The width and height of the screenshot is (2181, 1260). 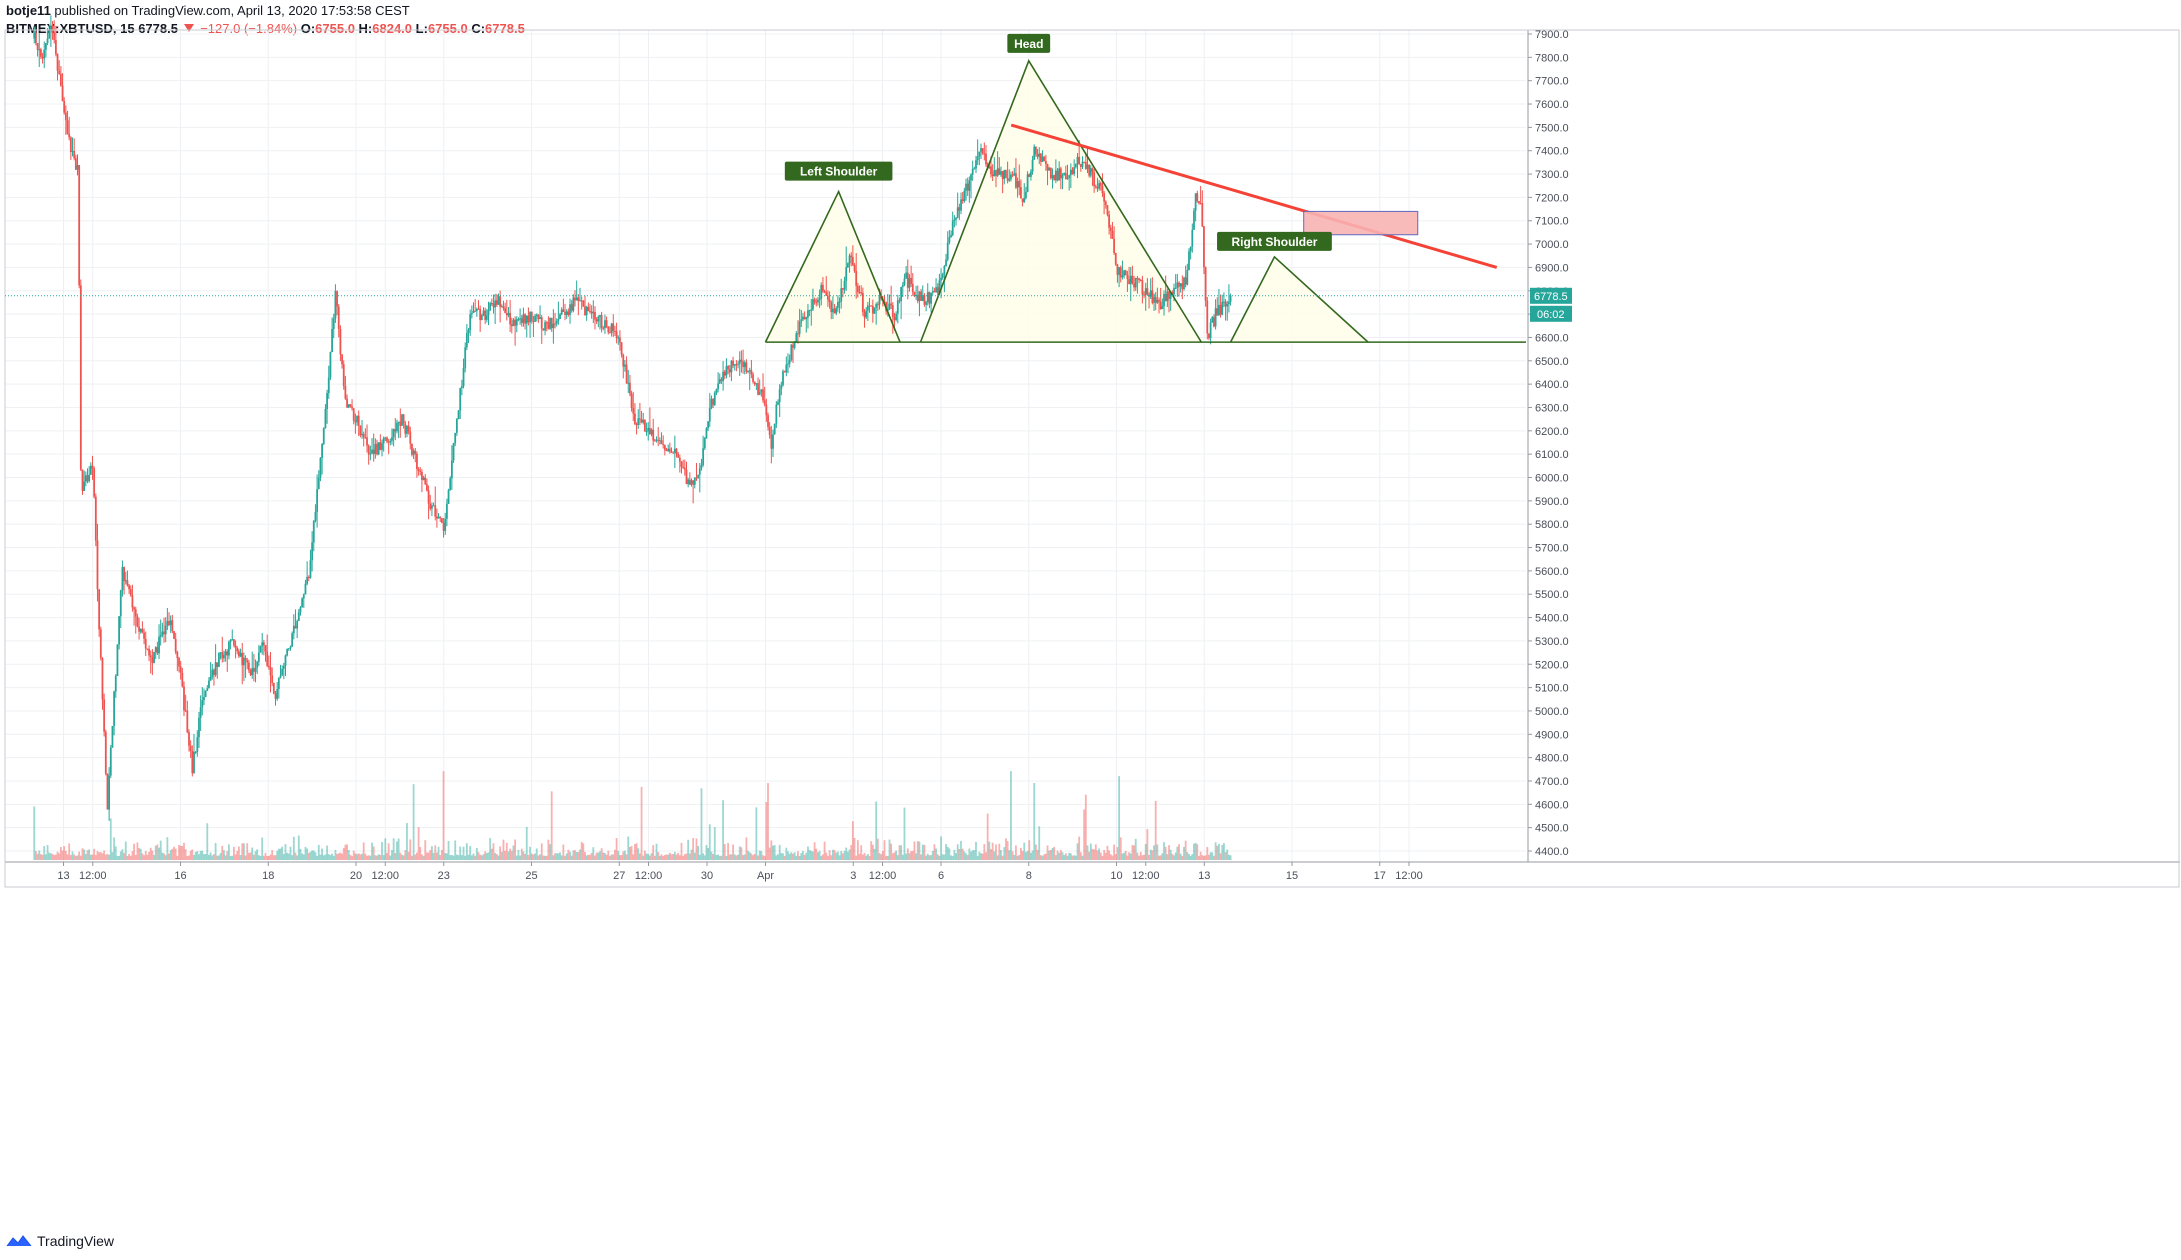 What do you see at coordinates (833, 267) in the screenshot?
I see `pattern-triangle-fill` at bounding box center [833, 267].